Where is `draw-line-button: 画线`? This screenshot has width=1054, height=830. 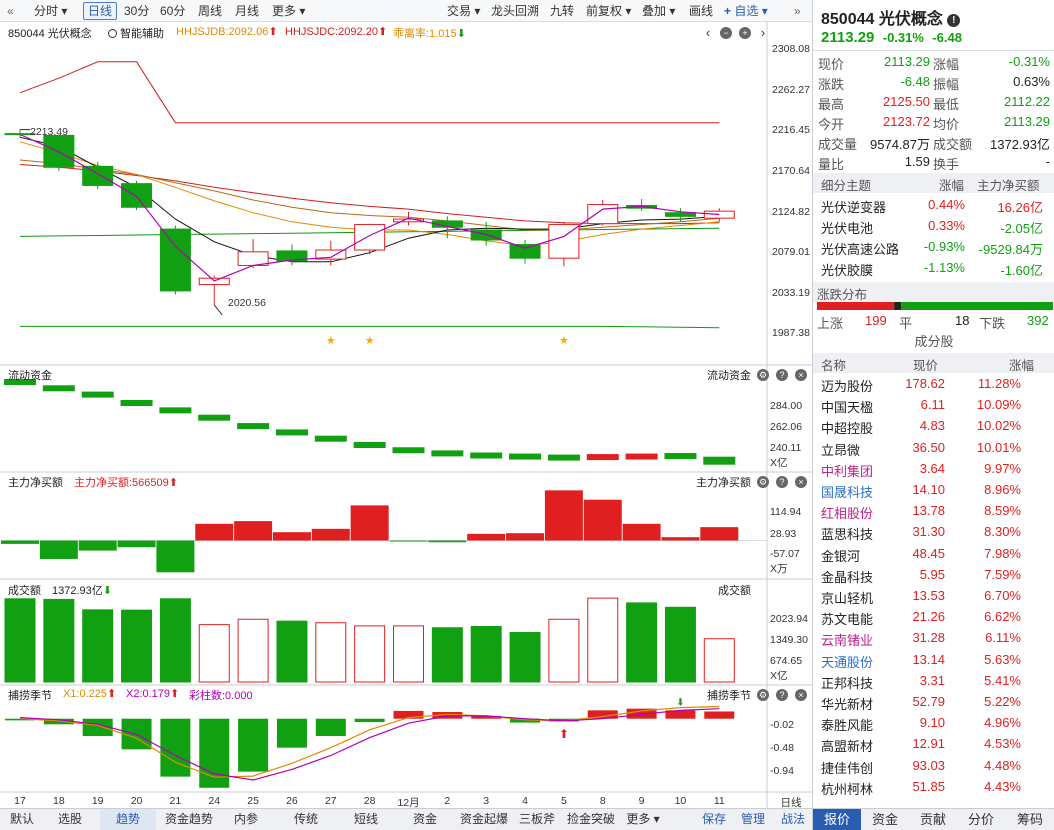
draw-line-button: 画线 is located at coordinates (701, 11).